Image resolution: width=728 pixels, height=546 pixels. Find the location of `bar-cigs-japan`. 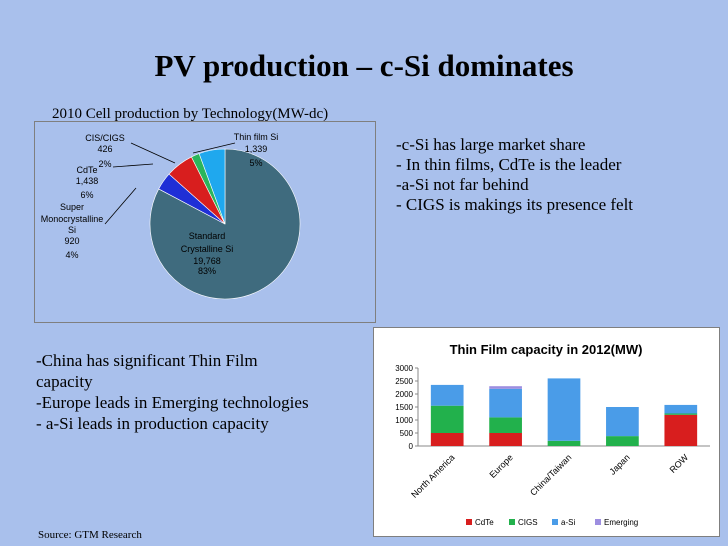

bar-cigs-japan is located at coordinates (622, 441).